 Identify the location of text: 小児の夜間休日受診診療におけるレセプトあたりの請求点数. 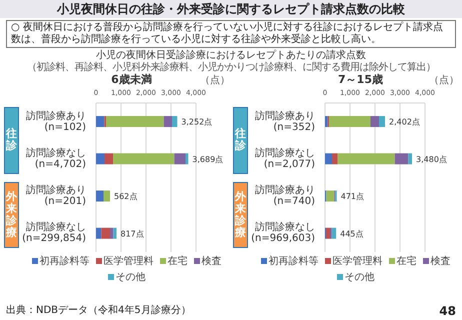
(231, 56).